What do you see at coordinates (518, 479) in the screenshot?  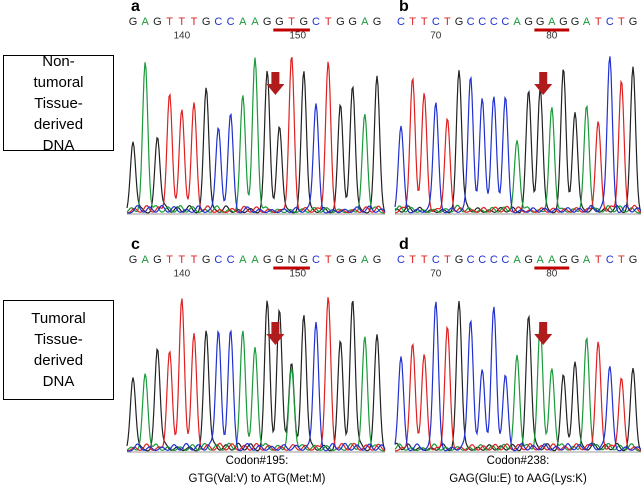 I see `caption-change: GAG(Glu:E) to AAG(Lys:K)` at bounding box center [518, 479].